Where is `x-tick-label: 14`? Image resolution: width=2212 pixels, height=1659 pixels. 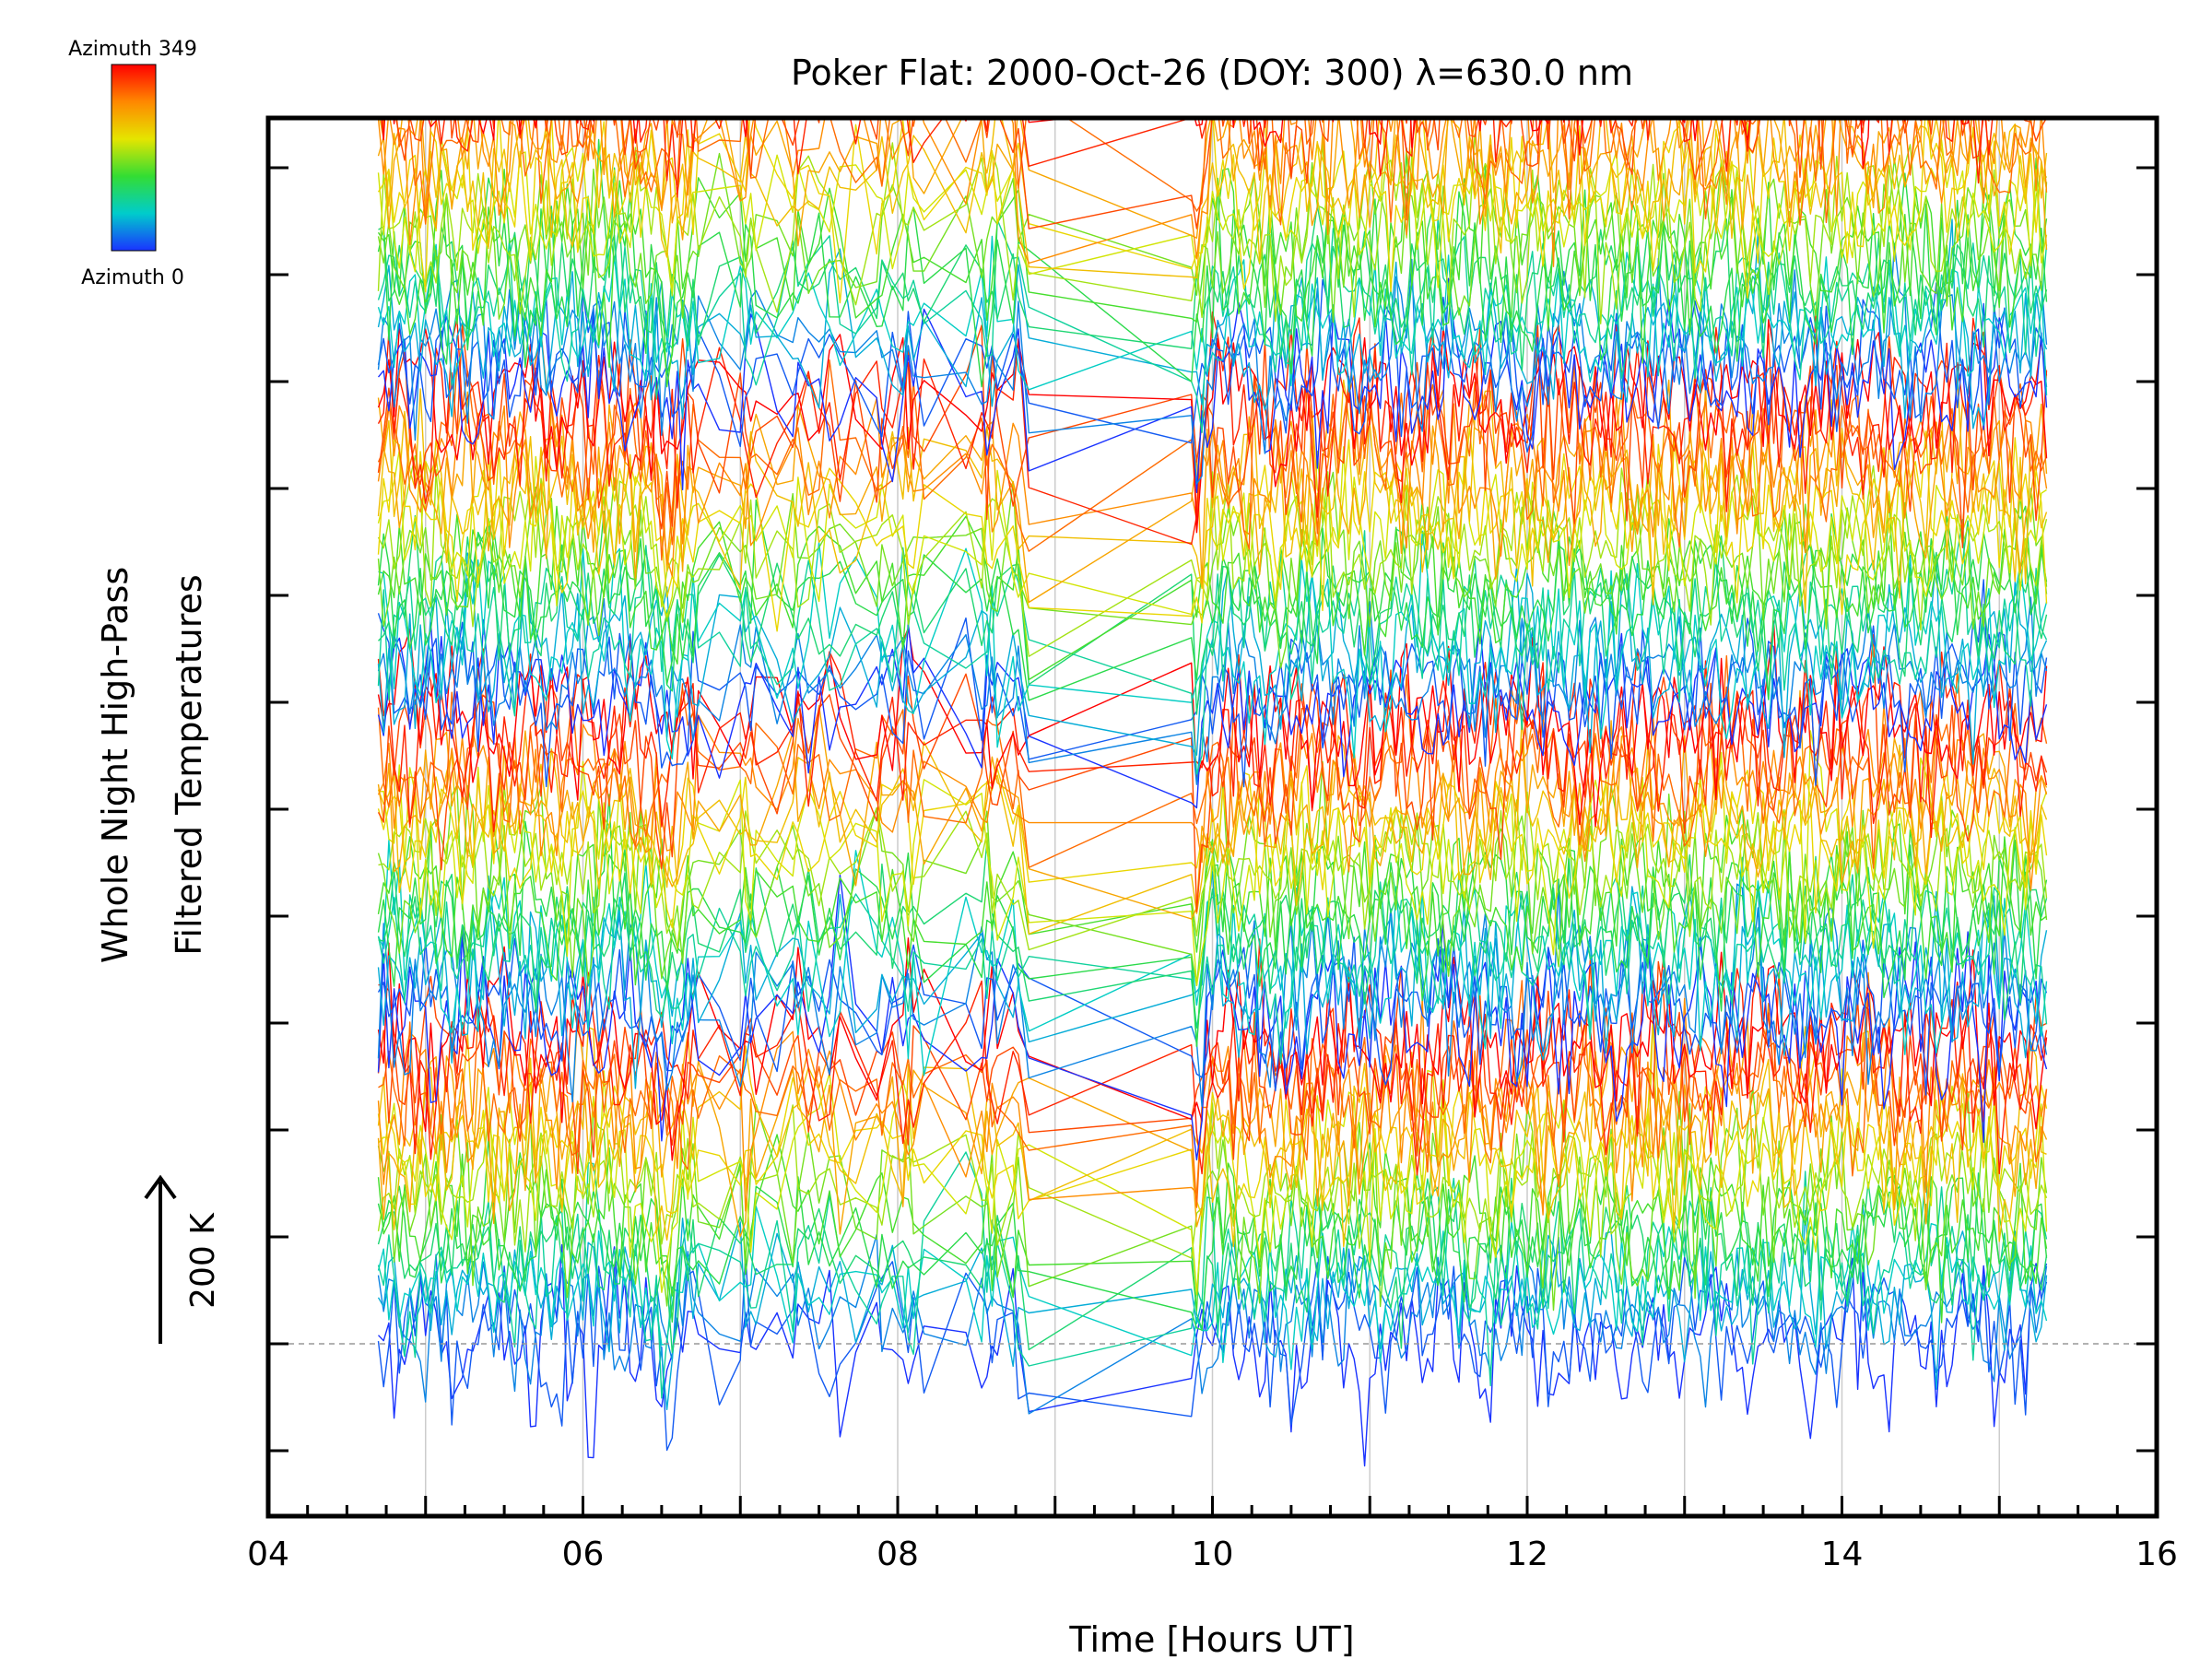 x-tick-label: 14 is located at coordinates (1842, 1554).